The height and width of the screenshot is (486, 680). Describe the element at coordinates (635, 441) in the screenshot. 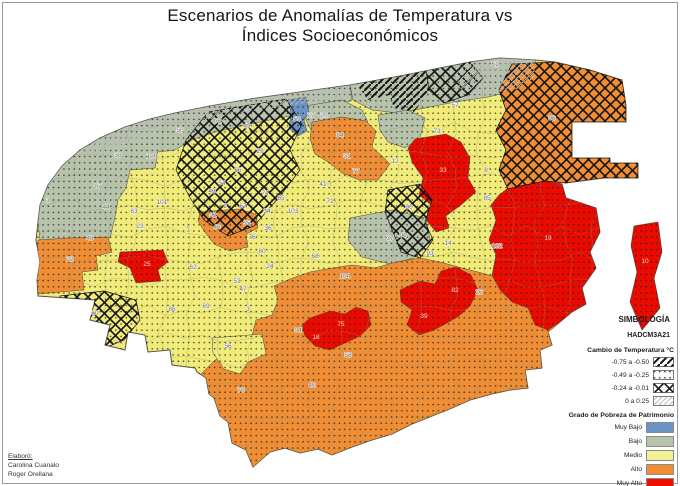

I see `legend-poverty-label: Bajo` at that location.